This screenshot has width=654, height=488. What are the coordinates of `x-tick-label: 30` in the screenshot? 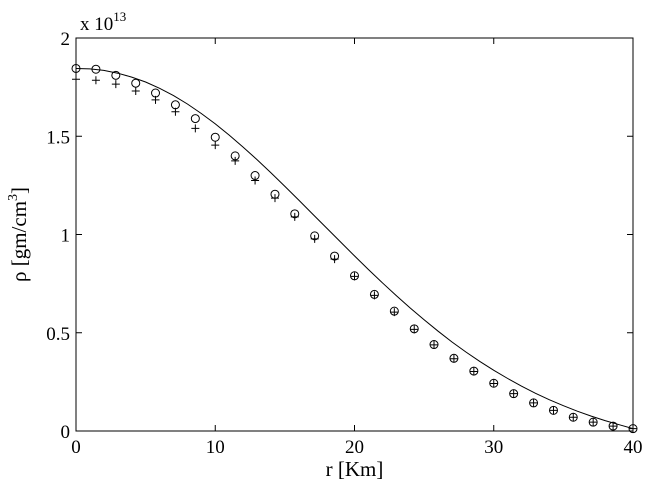 It's located at (493, 447).